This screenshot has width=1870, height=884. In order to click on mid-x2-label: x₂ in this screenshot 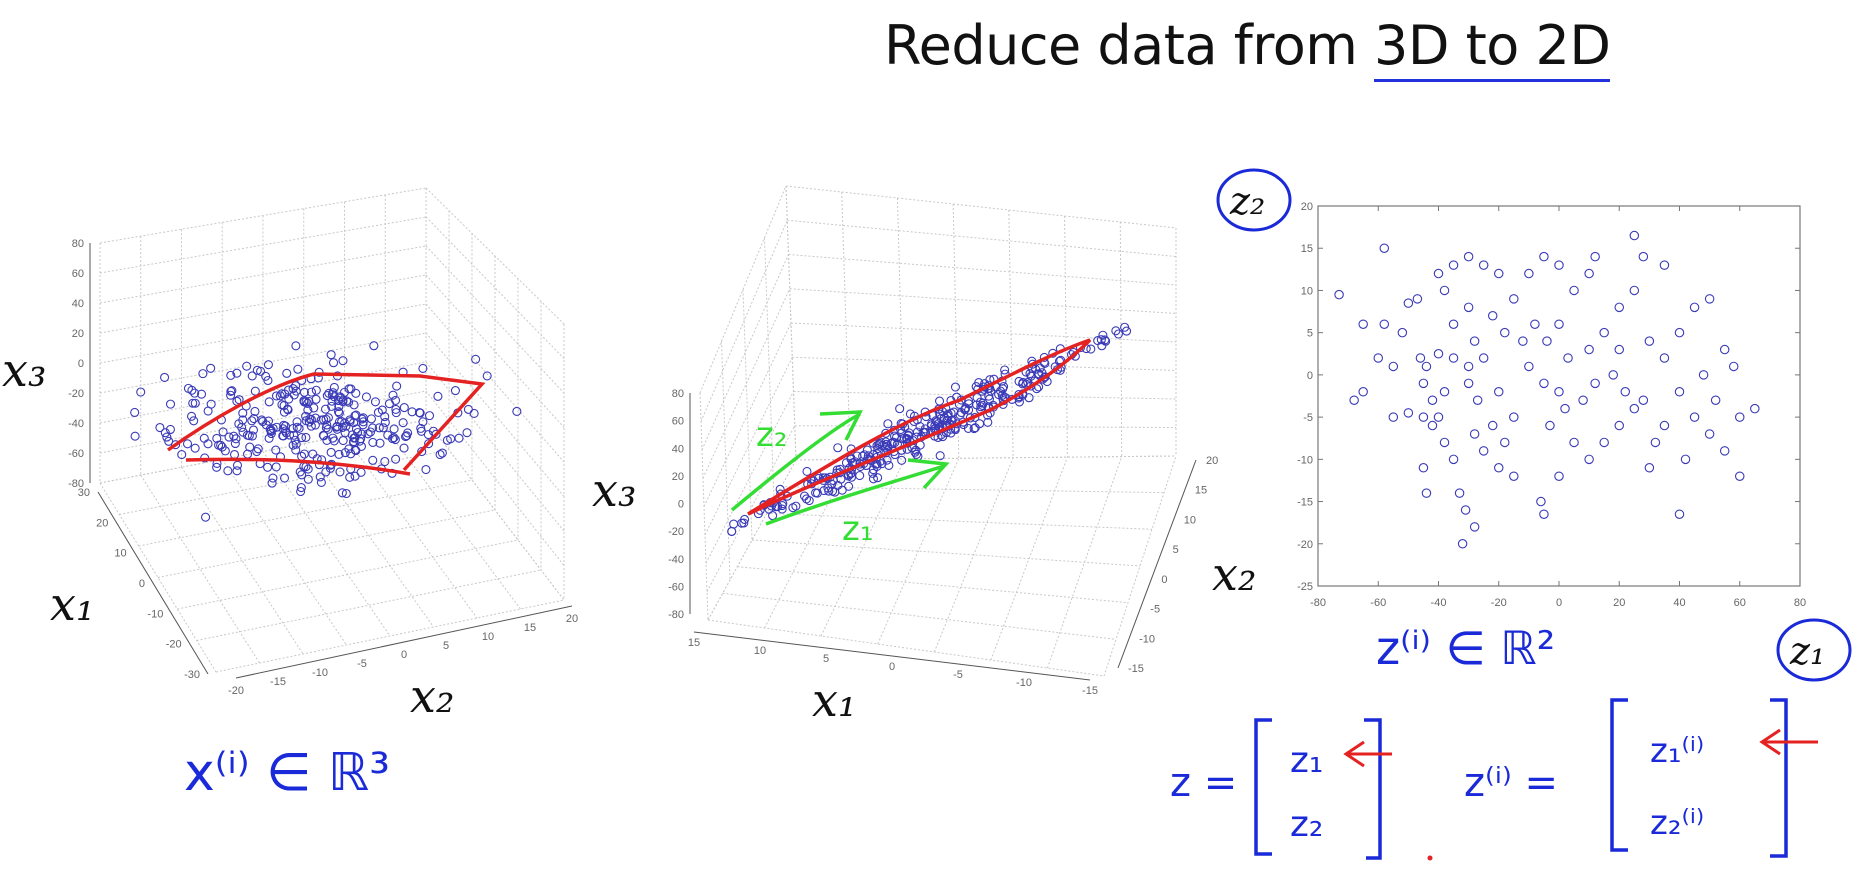, I will do `click(1234, 574)`.